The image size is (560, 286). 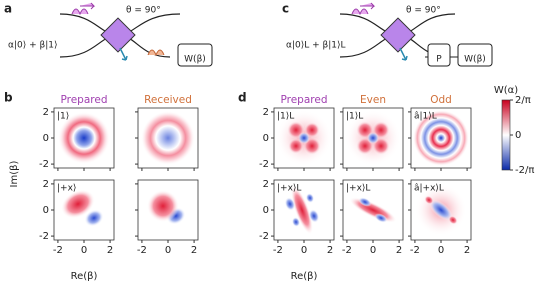 I want to click on diagram-a: θ = 90° α|0⟩ + β|1⟩ W(β), so click(x=110, y=34).